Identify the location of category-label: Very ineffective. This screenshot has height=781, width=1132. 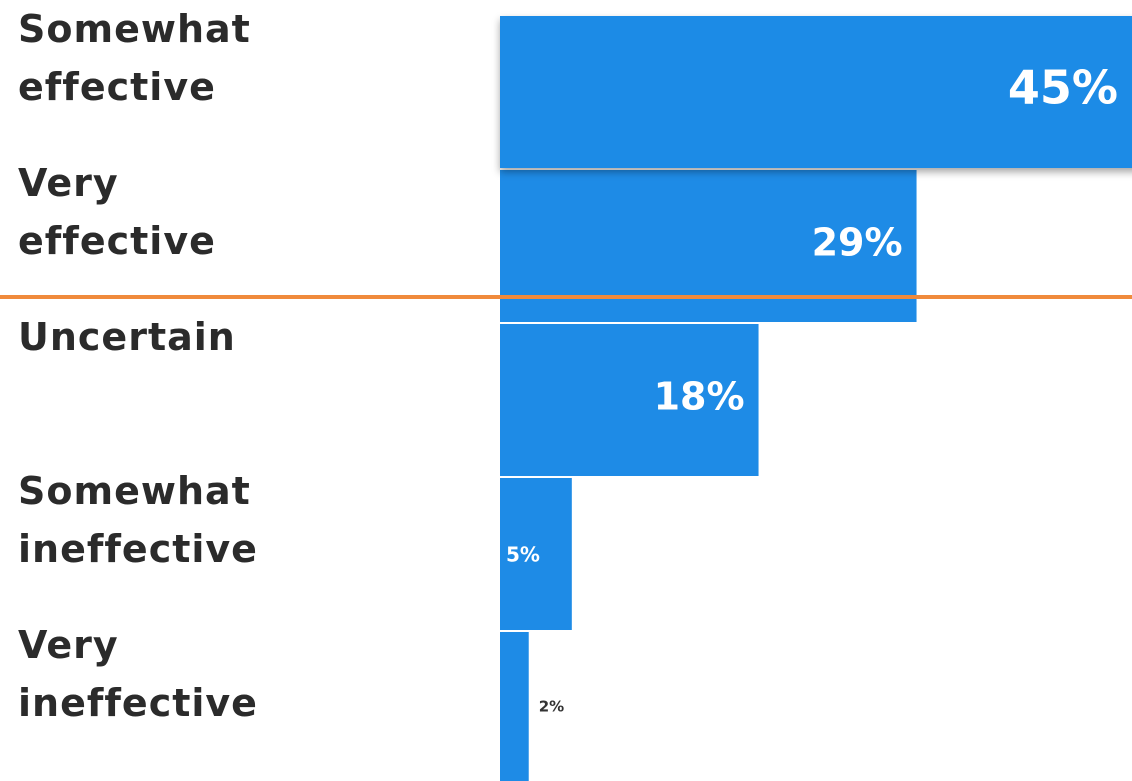
(138, 674).